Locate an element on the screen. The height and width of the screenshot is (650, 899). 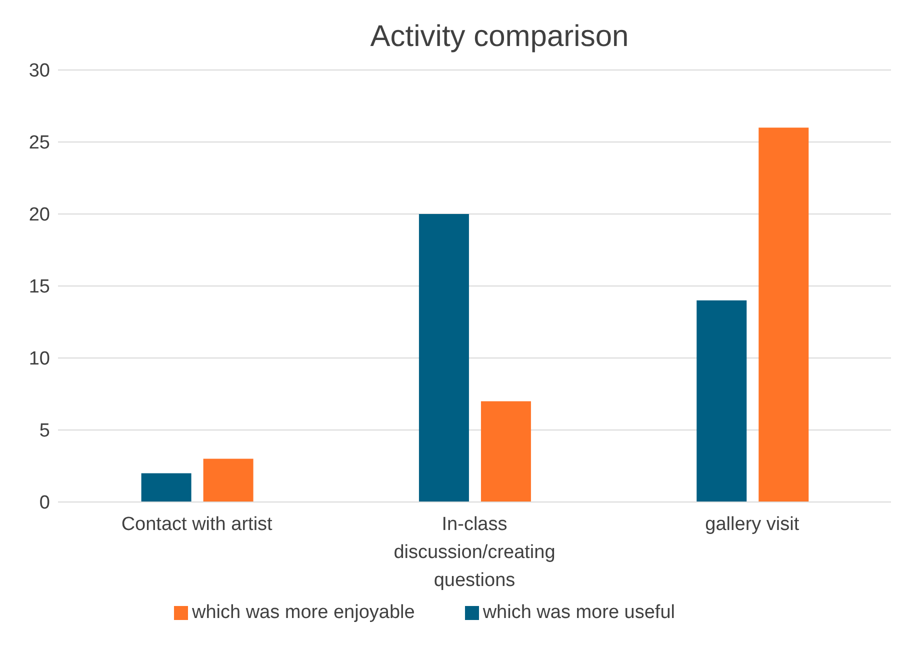
y-tick-label: 25 is located at coordinates (39, 143).